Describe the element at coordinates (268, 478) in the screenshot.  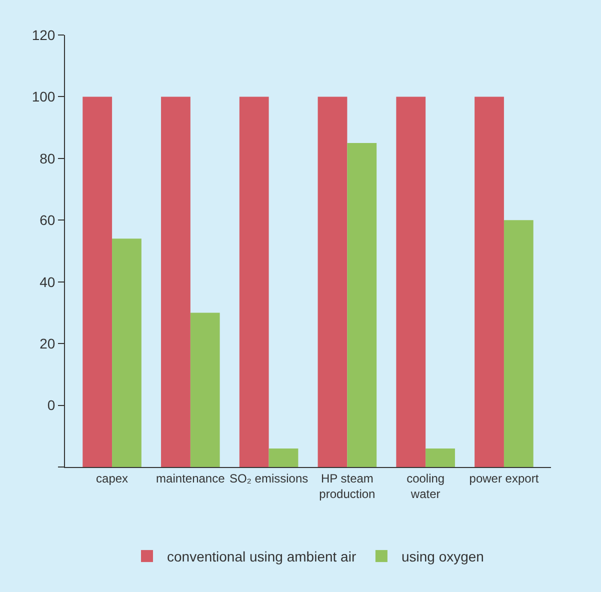
I see `x-tick-label: SO₂ emissions` at that location.